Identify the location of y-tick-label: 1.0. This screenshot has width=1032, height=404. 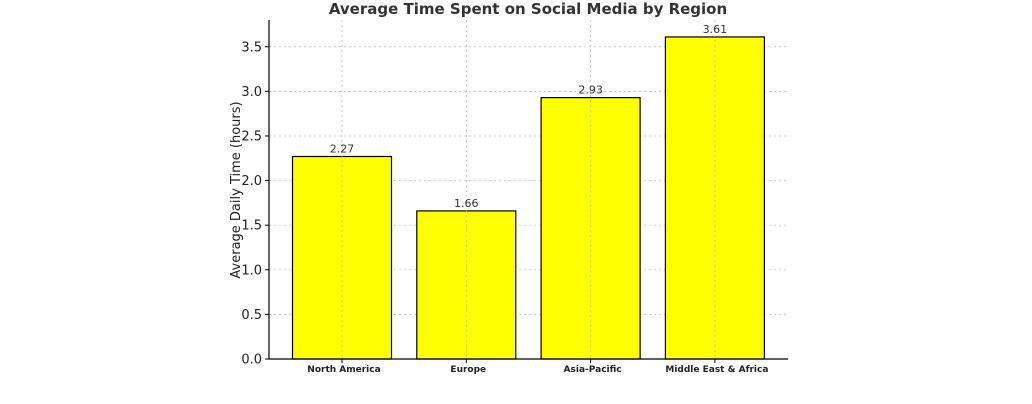
(251, 270).